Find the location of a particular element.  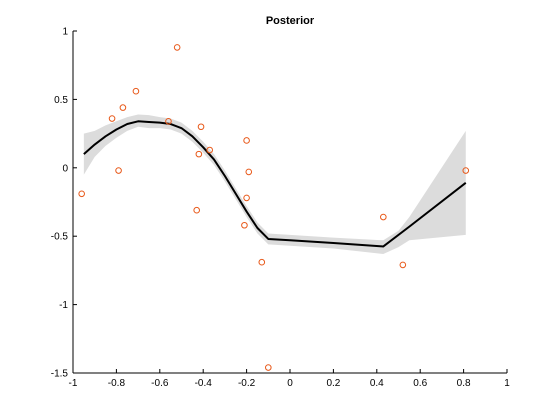

y-tick-label: 0 is located at coordinates (65, 168).